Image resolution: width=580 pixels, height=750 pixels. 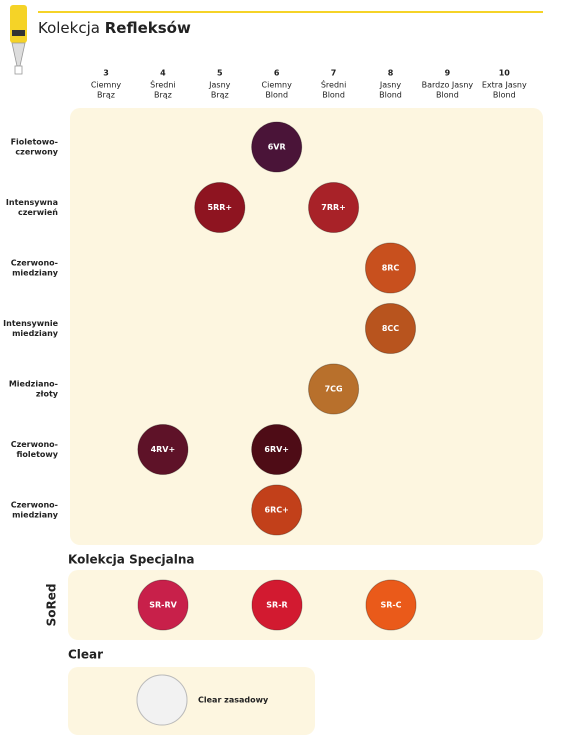 What do you see at coordinates (38, 212) in the screenshot?
I see `row-label: czerwień` at bounding box center [38, 212].